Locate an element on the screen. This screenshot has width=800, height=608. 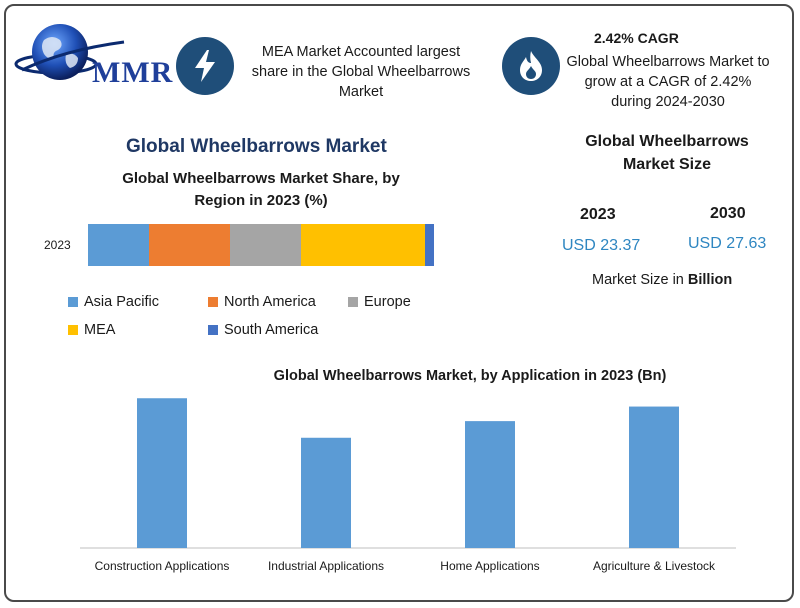
x-tick-label: Home Applications is located at coordinates (489, 566).